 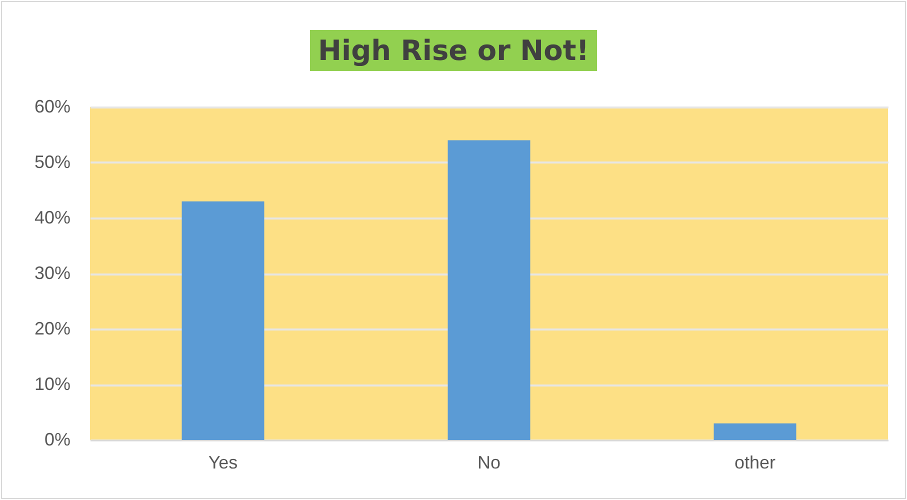 I want to click on y-tick-label: 0%, so click(x=57, y=440).